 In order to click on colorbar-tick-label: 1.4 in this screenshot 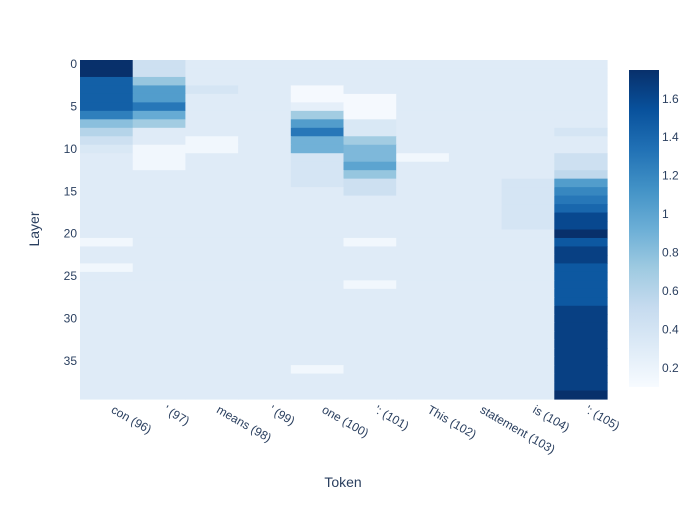, I will do `click(670, 137)`.